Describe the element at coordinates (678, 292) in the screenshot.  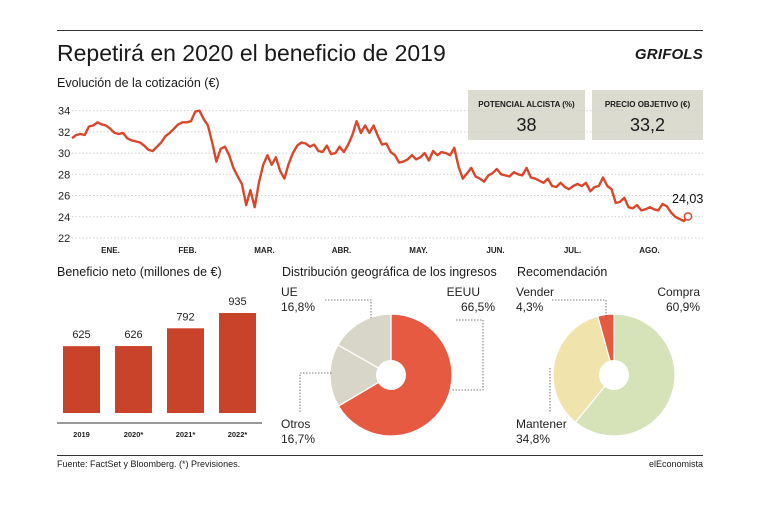
I see `label-compra-name: Compra` at that location.